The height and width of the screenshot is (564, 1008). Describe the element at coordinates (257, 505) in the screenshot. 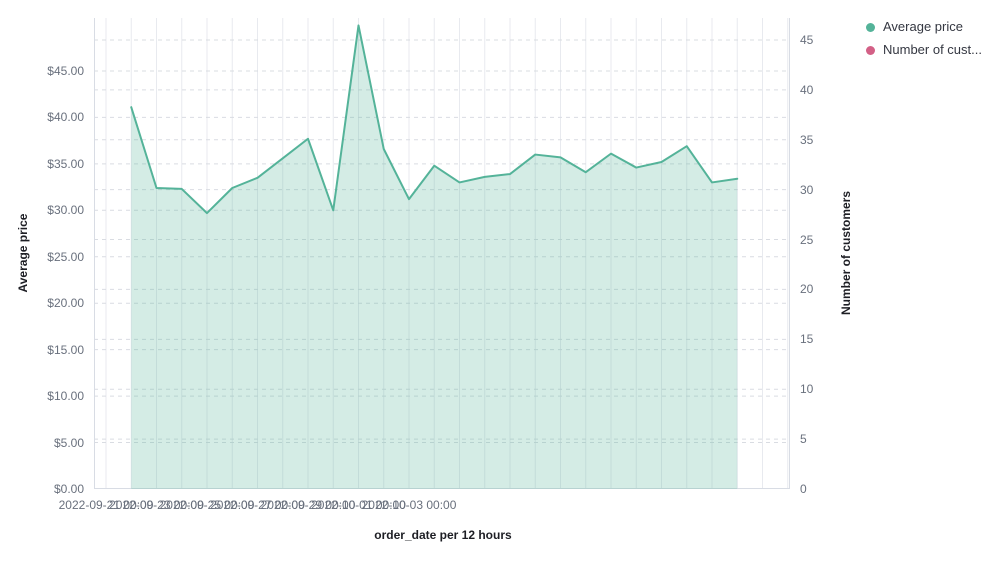

I see `x-tick-label: 2022-09-27 00:00` at that location.